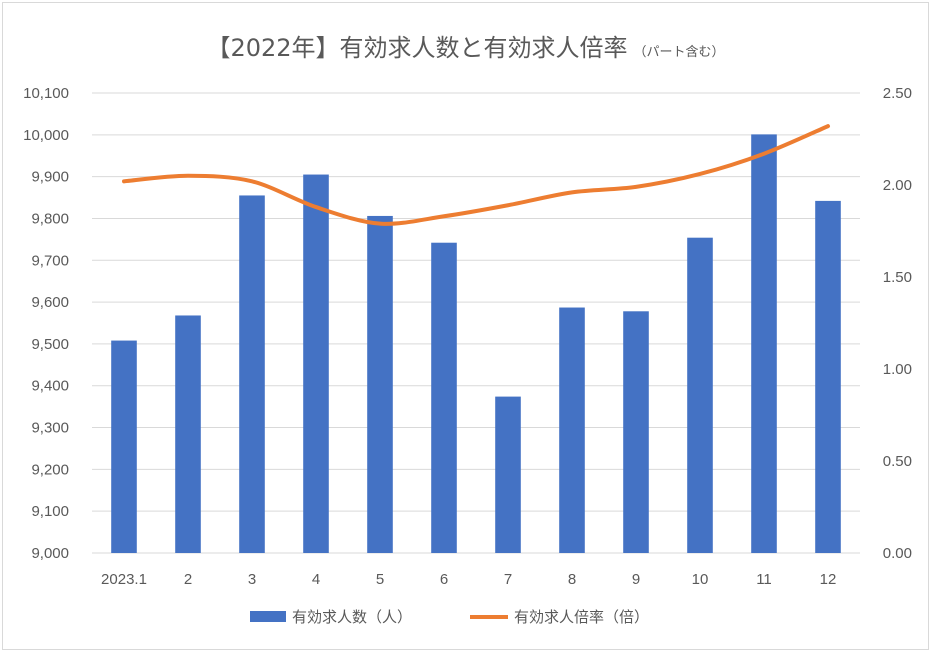  I want to click on right-tick-label: 1.00, so click(897, 369).